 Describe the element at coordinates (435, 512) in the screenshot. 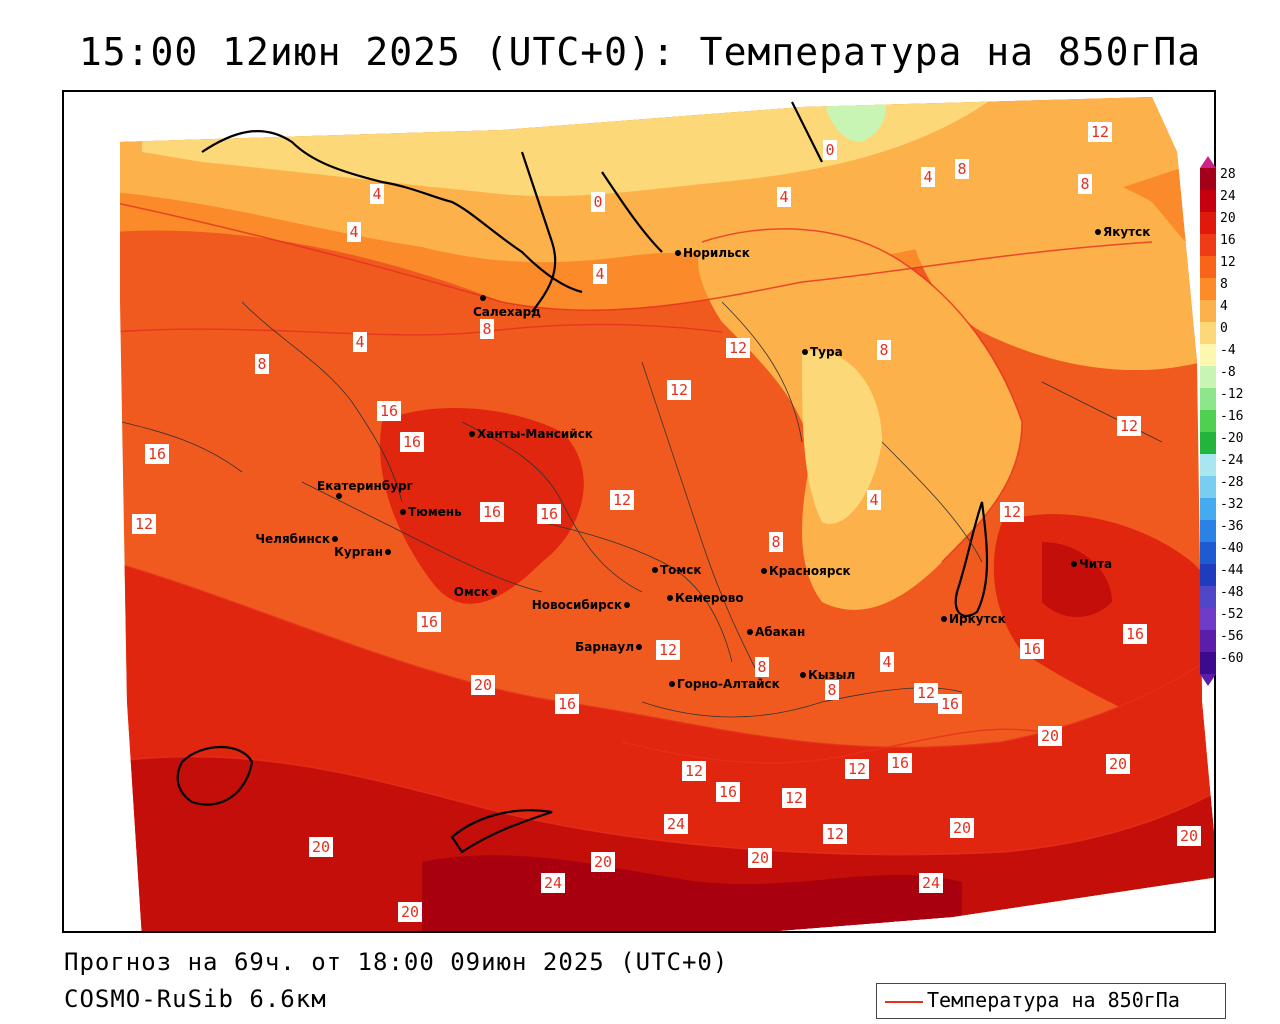

I see `city-label: Тюмень` at that location.